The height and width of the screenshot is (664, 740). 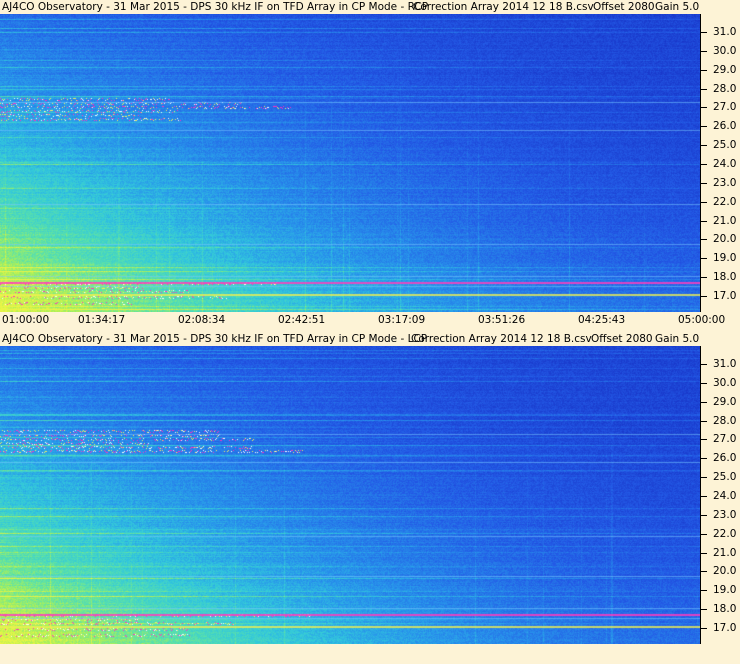 What do you see at coordinates (725, 239) in the screenshot?
I see `rcp-ytick-label: 20.0` at bounding box center [725, 239].